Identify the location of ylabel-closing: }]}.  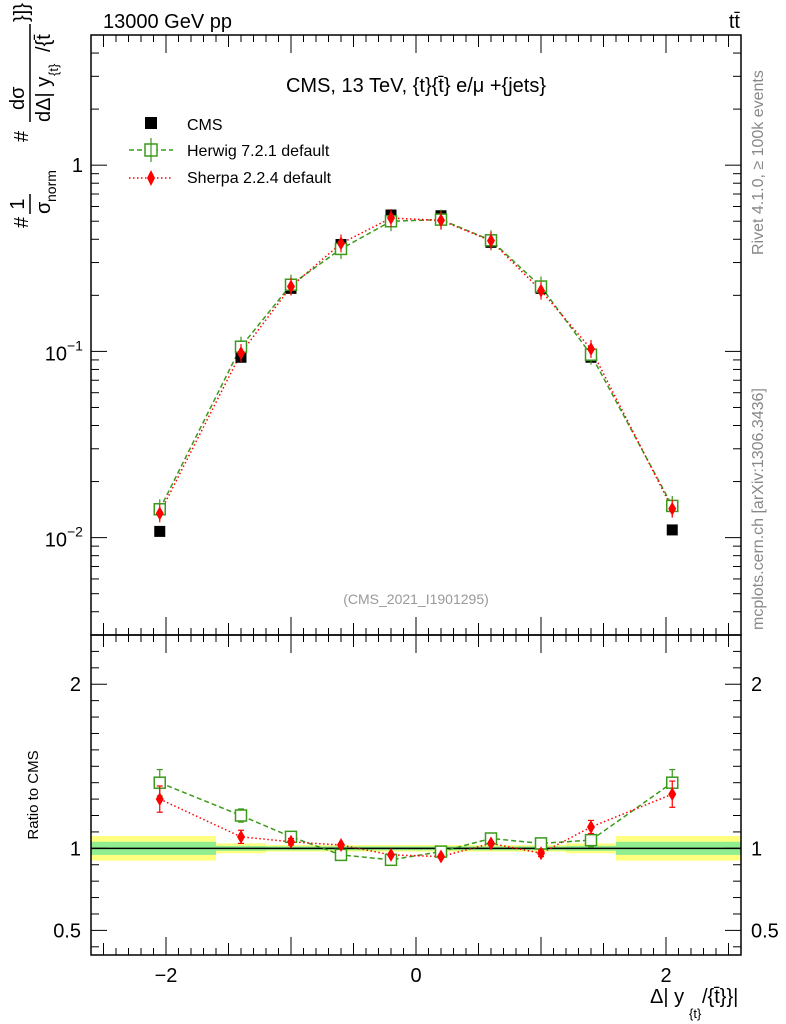
(22, 12).